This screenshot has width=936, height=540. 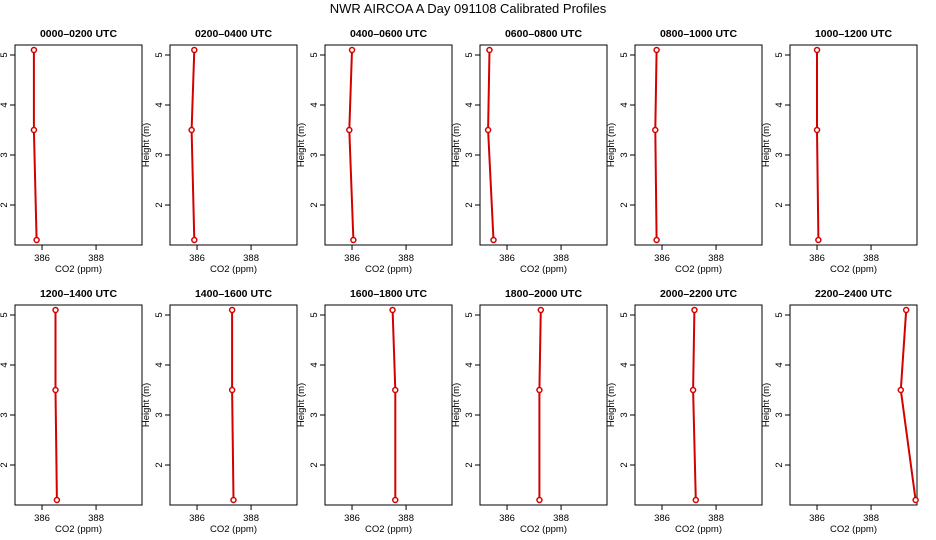 I want to click on panel-title: 1400–1600 UTC, so click(x=233, y=294).